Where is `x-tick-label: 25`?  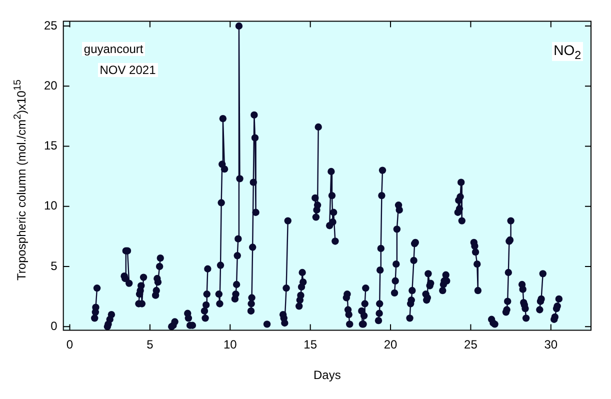 x-tick-label: 25 is located at coordinates (471, 345).